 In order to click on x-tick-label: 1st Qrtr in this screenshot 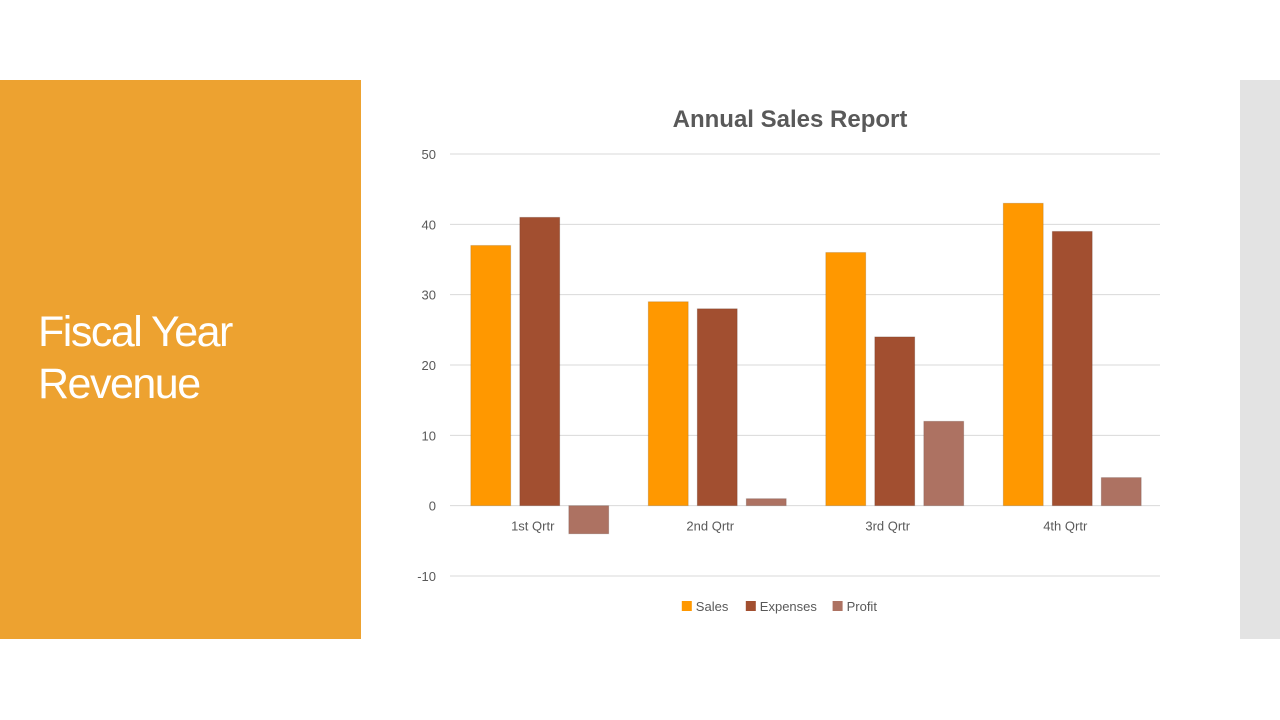, I will do `click(533, 526)`.